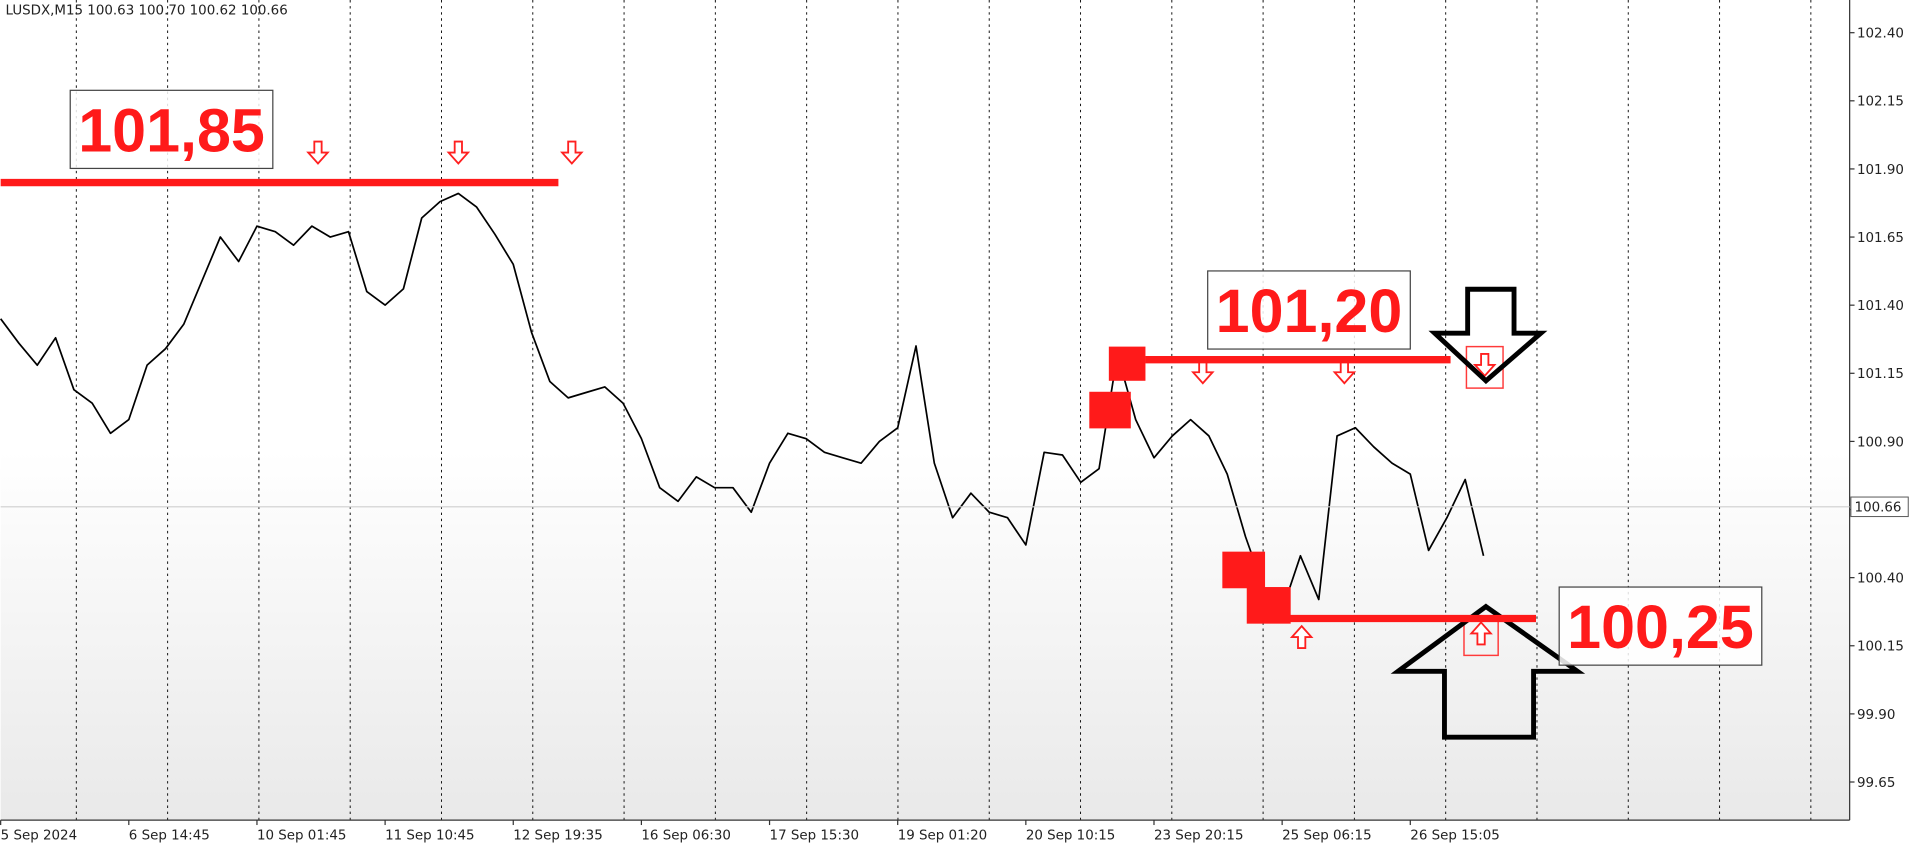  What do you see at coordinates (1488, 335) in the screenshot?
I see `big-down-arrow` at bounding box center [1488, 335].